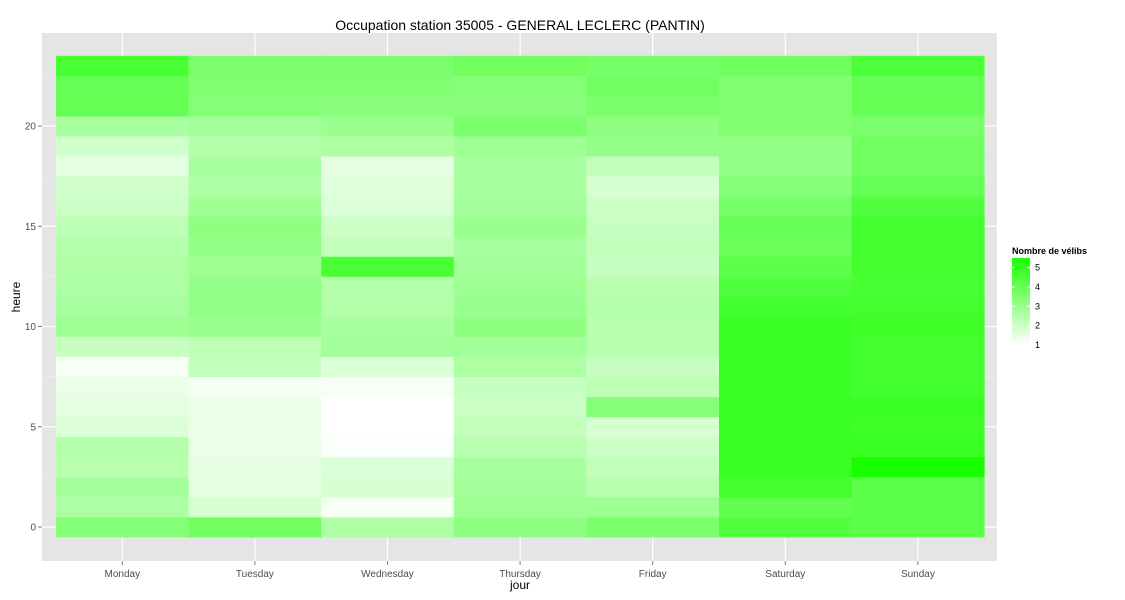  Describe the element at coordinates (1037, 326) in the screenshot. I see `legend-label: 2` at that location.